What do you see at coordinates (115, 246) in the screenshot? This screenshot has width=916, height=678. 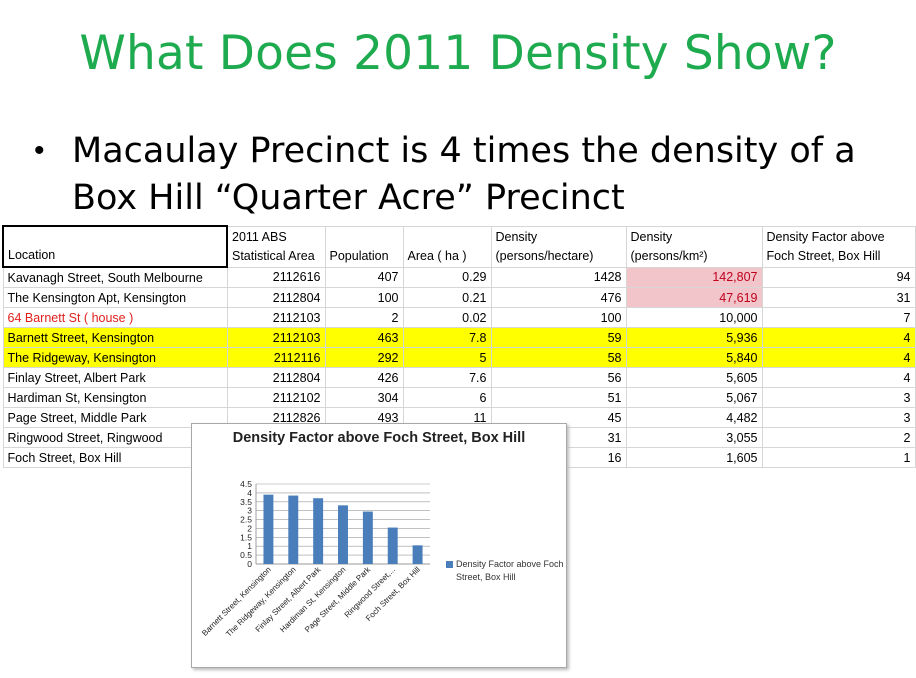 I see `header-location: Location` at bounding box center [115, 246].